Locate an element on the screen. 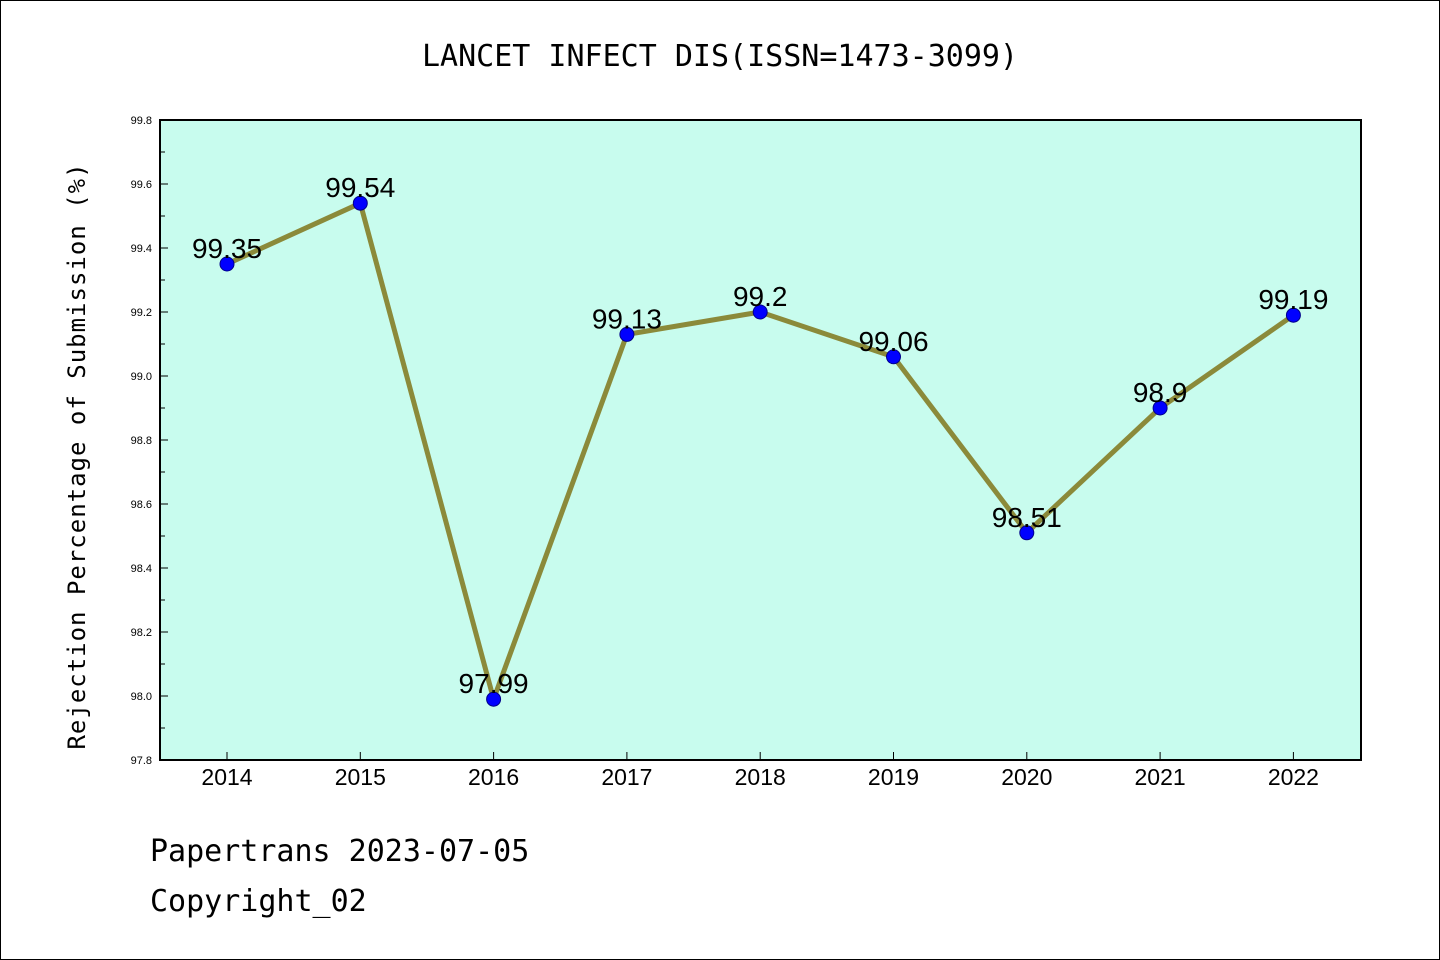 This screenshot has height=960, width=1440. y-tick-label: 97.8 is located at coordinates (141, 761).